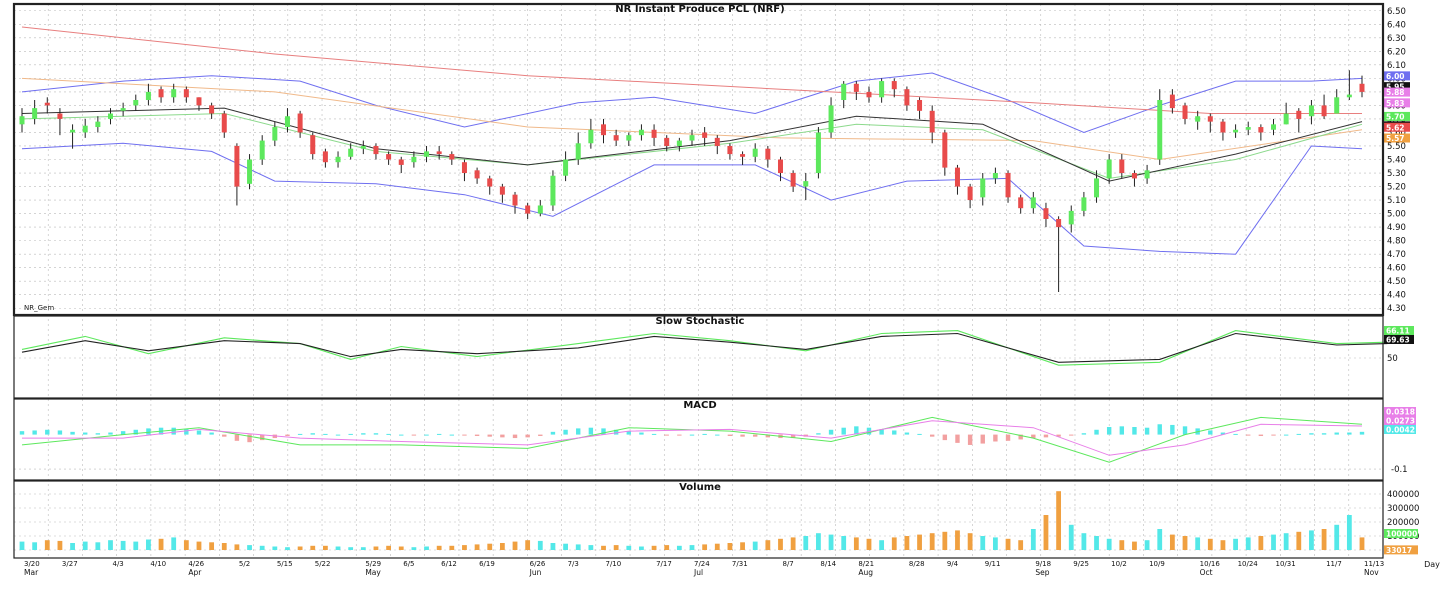 The height and width of the screenshot is (592, 1456). What do you see at coordinates (692, 439) in the screenshot?
I see `macd-line` at bounding box center [692, 439].